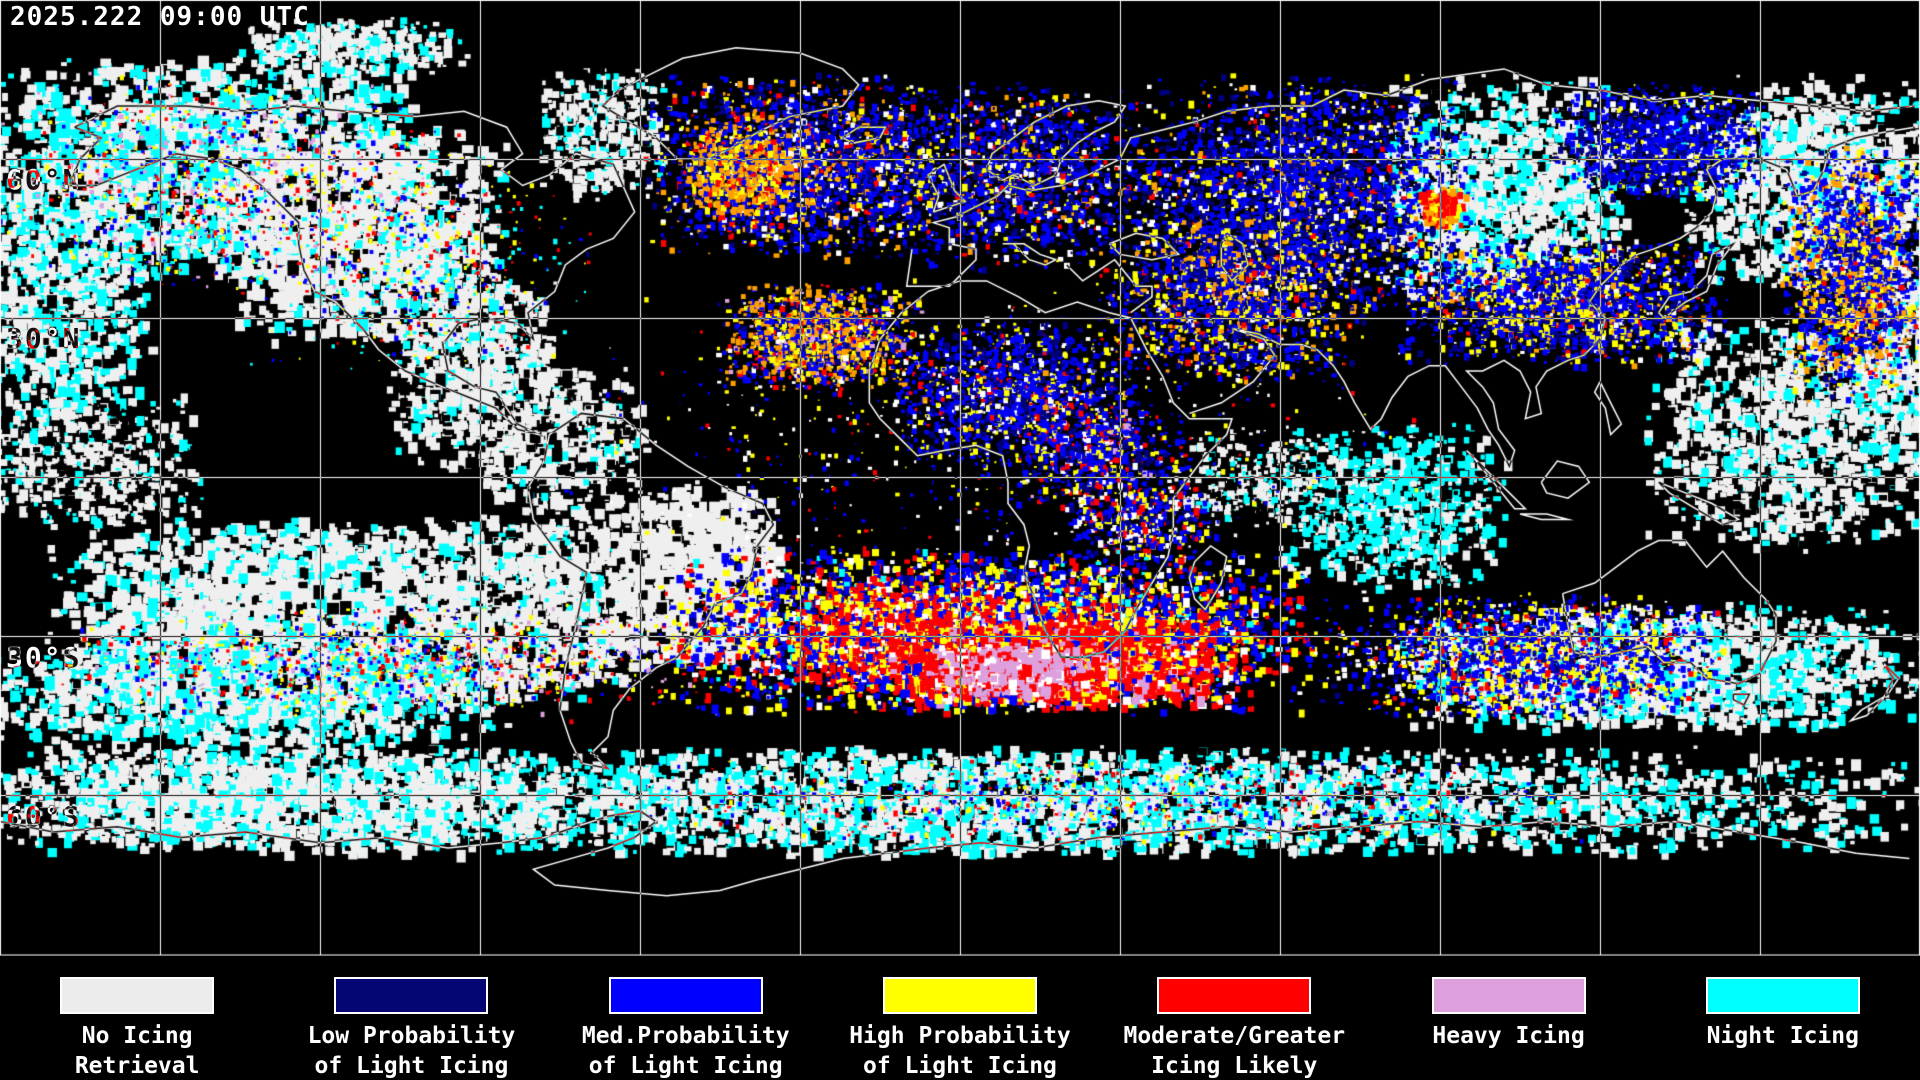 This screenshot has width=1920, height=1080. What do you see at coordinates (44, 179) in the screenshot?
I see `lat-label-60n: 60°N` at bounding box center [44, 179].